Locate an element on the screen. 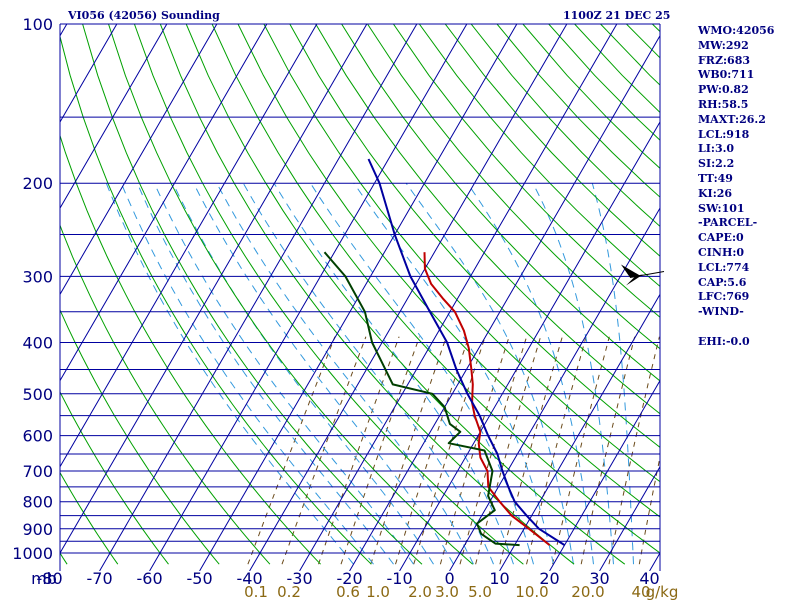 The height and width of the screenshot is (600, 800). temperature-tick-label: 10 is located at coordinates (499, 578).